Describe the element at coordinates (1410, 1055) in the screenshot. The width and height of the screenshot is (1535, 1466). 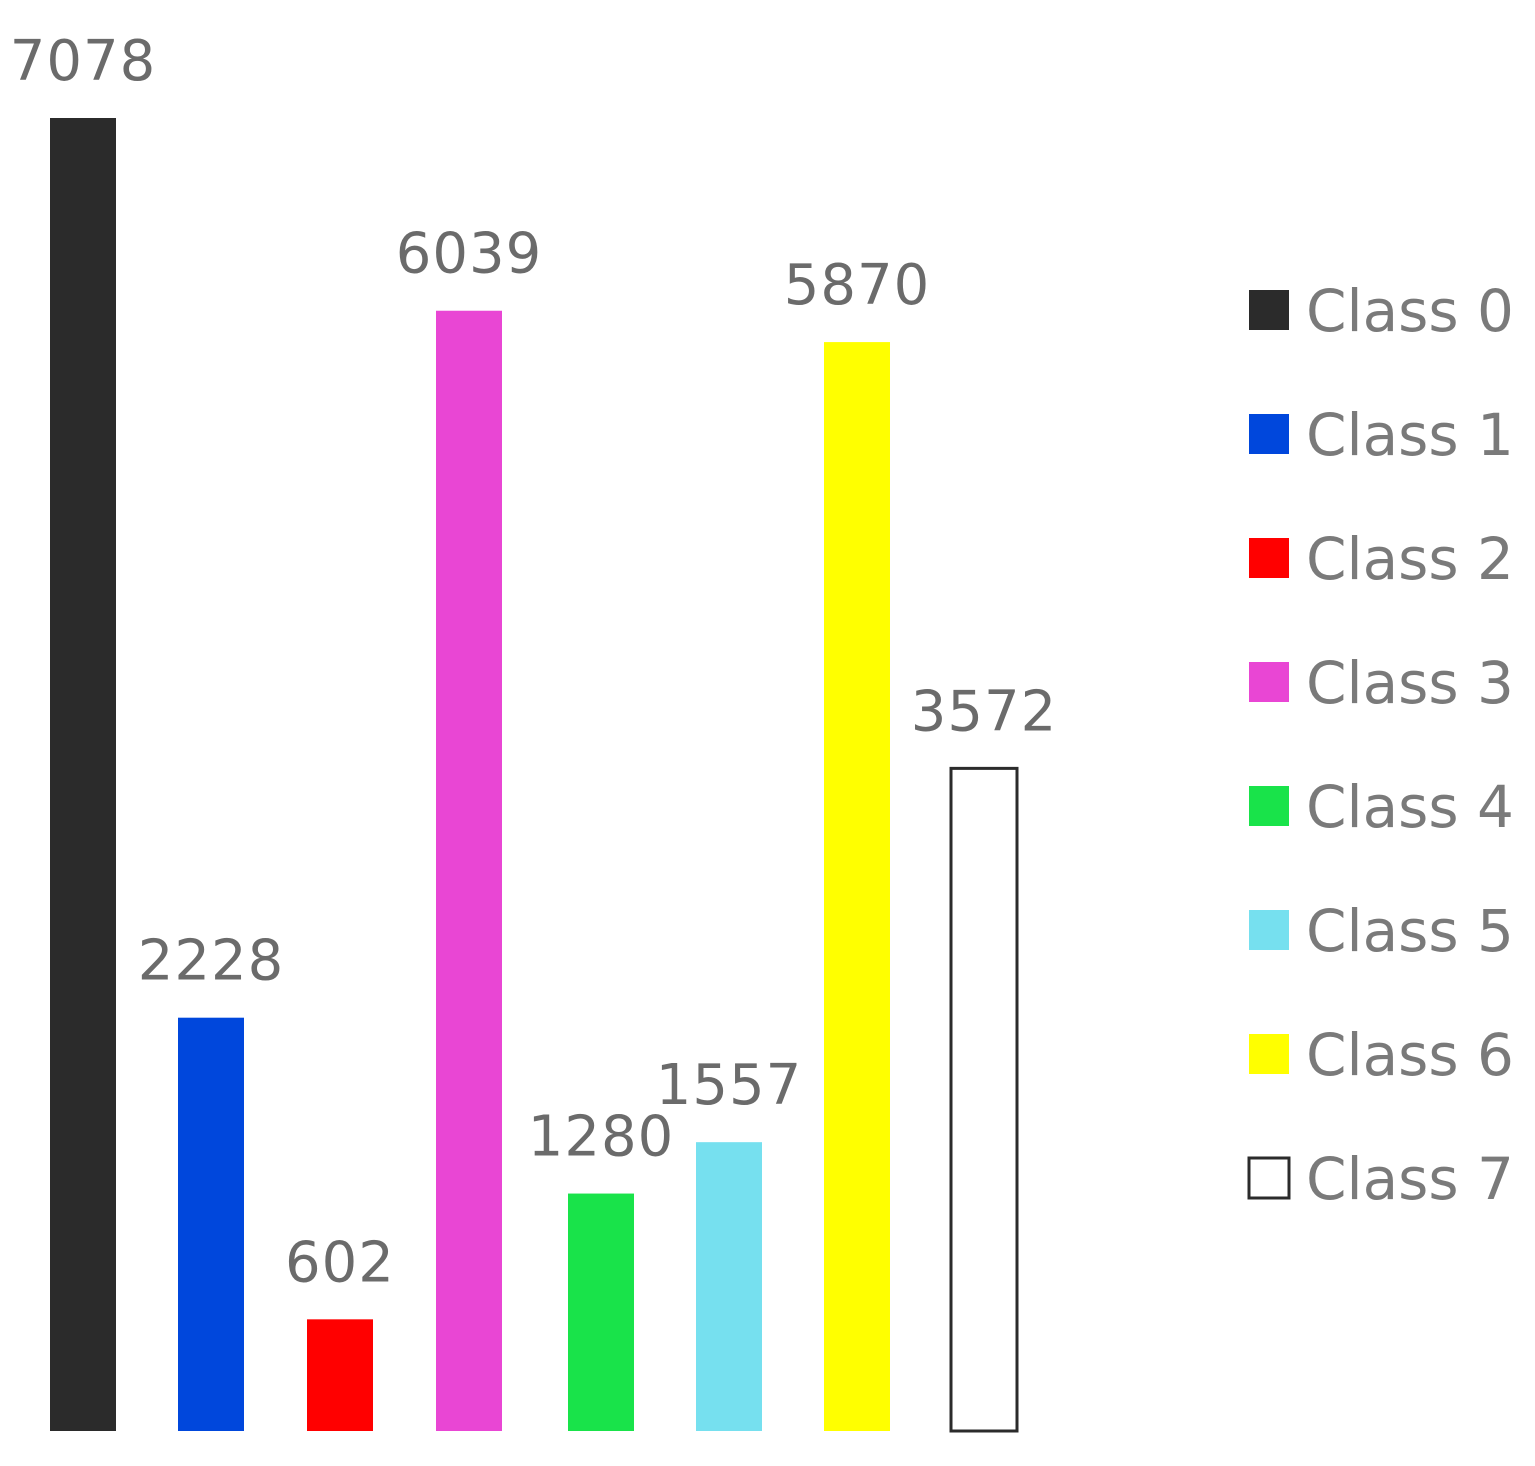
I see `legend-label-class-6: Class 6` at that location.